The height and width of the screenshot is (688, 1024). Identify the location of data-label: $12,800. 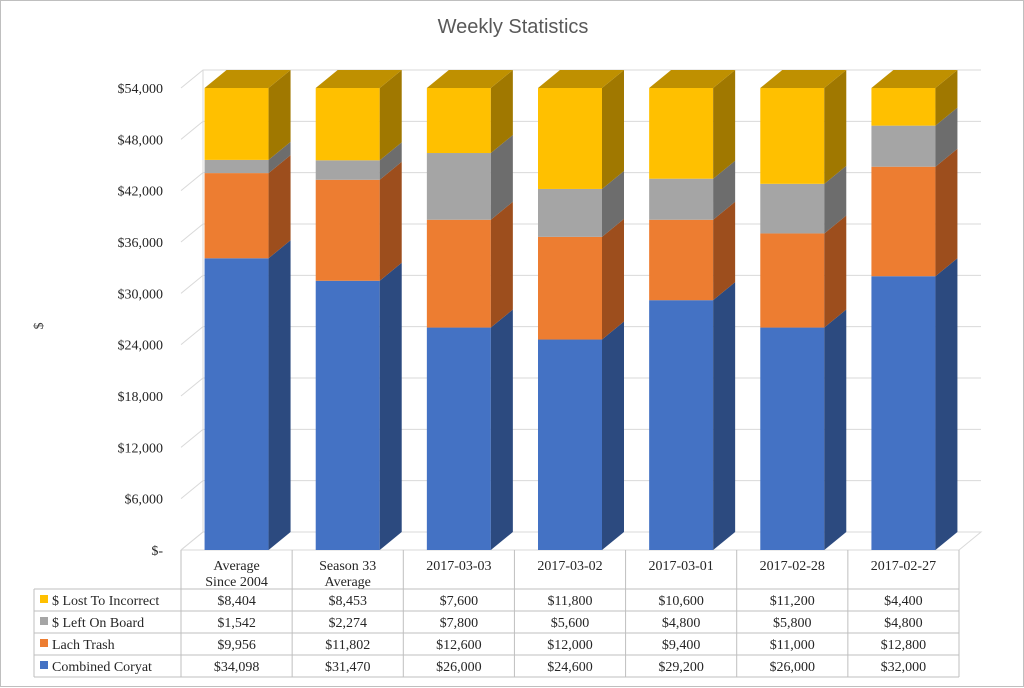
(904, 645).